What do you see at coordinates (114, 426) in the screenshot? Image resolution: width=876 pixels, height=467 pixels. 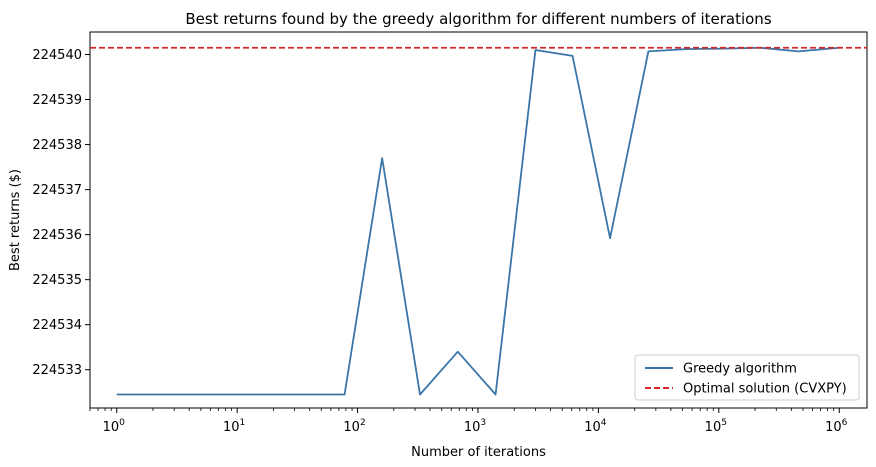 I see `x-tick-label: 100` at bounding box center [114, 426].